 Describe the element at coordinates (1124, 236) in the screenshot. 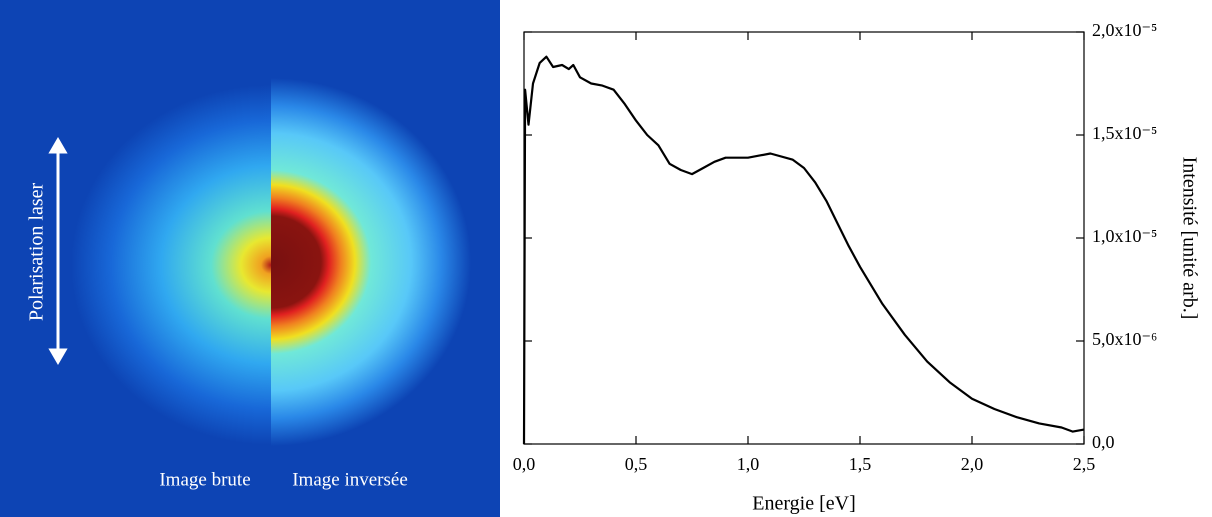

I see `y-tick-label: 1,0x10⁻⁵` at that location.